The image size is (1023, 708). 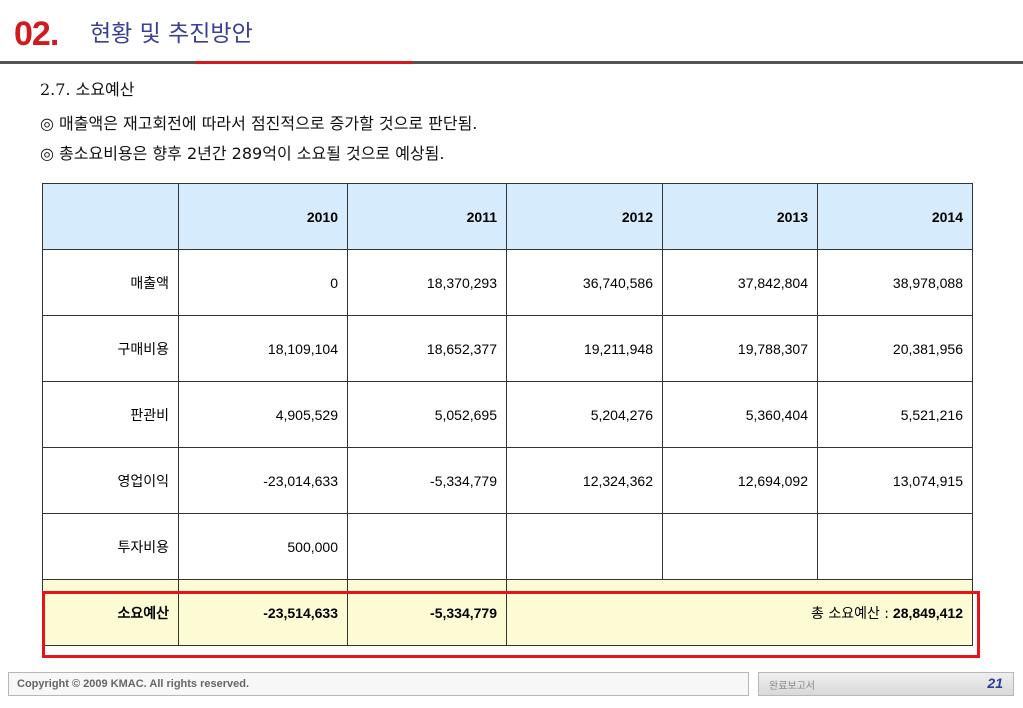 I want to click on header-divider, so click(x=511, y=62).